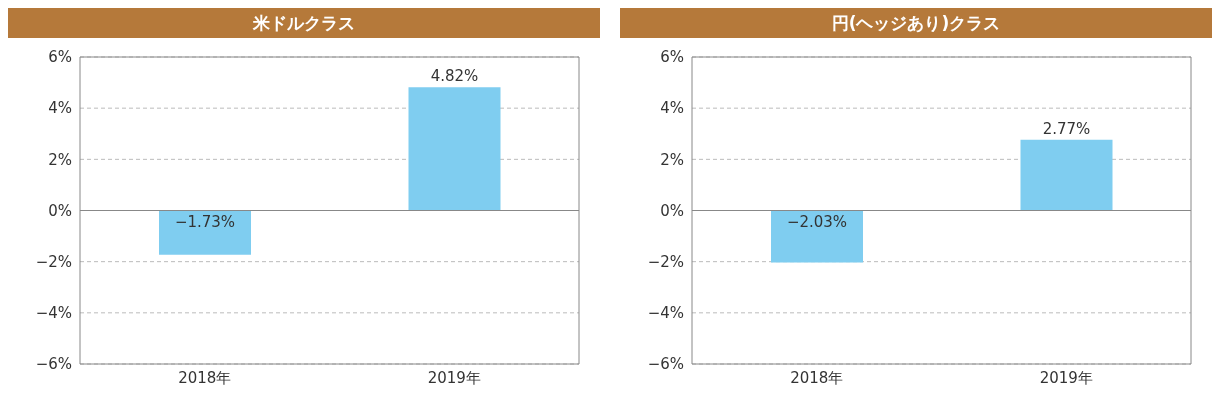 This screenshot has width=1221, height=410. I want to click on data-label: 2.77%, so click(1066, 128).